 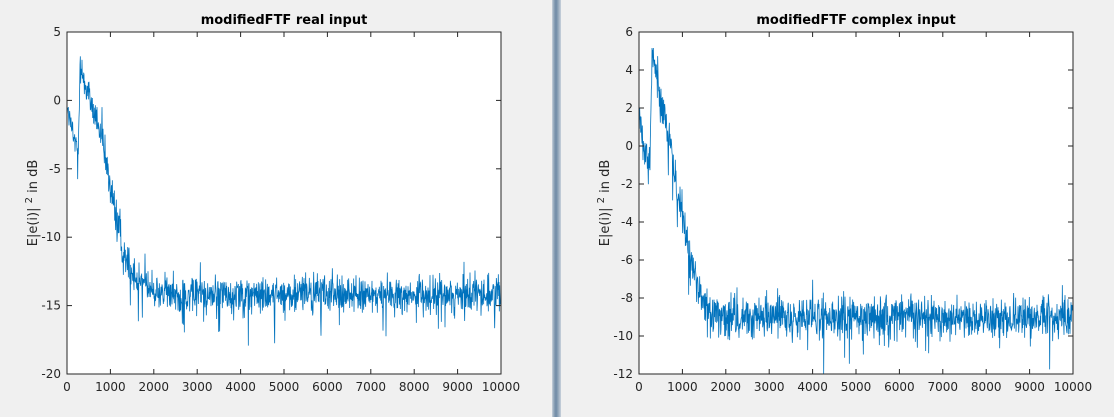 I want to click on y-tick-label: 6, so click(x=629, y=32).